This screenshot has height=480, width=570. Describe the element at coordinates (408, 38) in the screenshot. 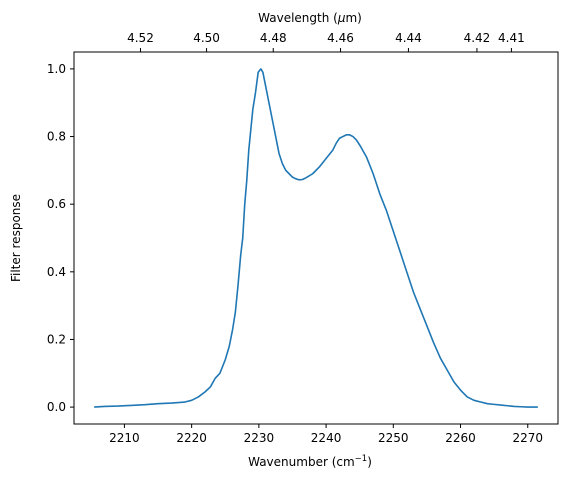

I see `top-tick-label: 4.44` at that location.